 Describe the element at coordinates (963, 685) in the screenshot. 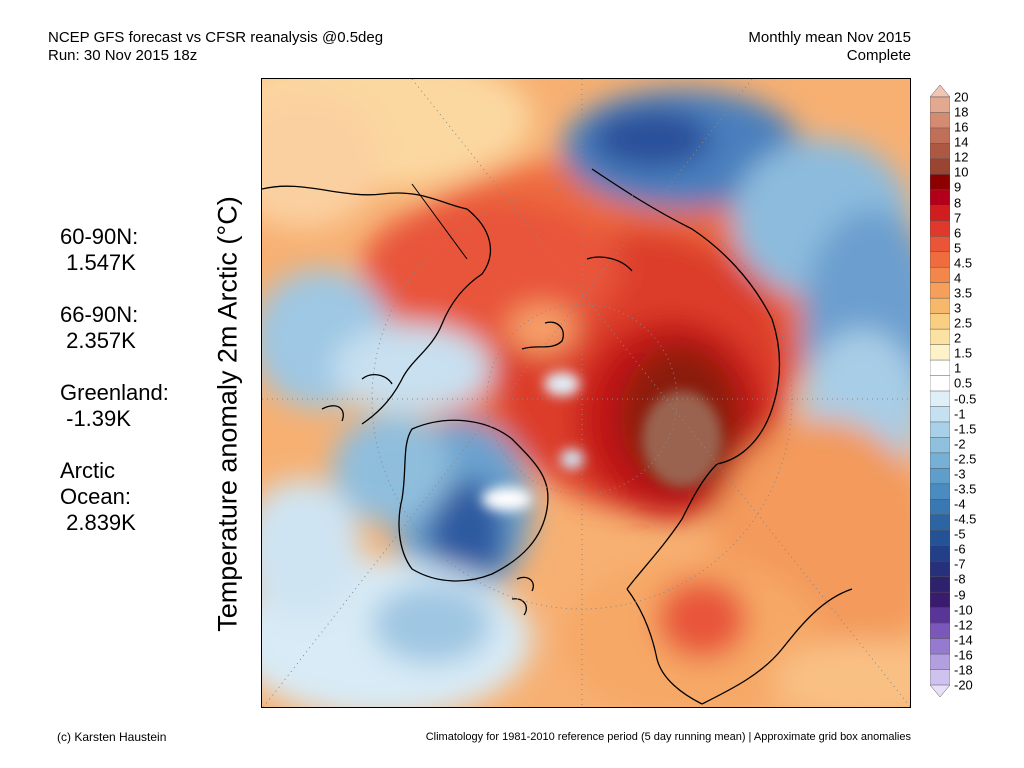

I see `colorbar-tick-label: -20` at that location.